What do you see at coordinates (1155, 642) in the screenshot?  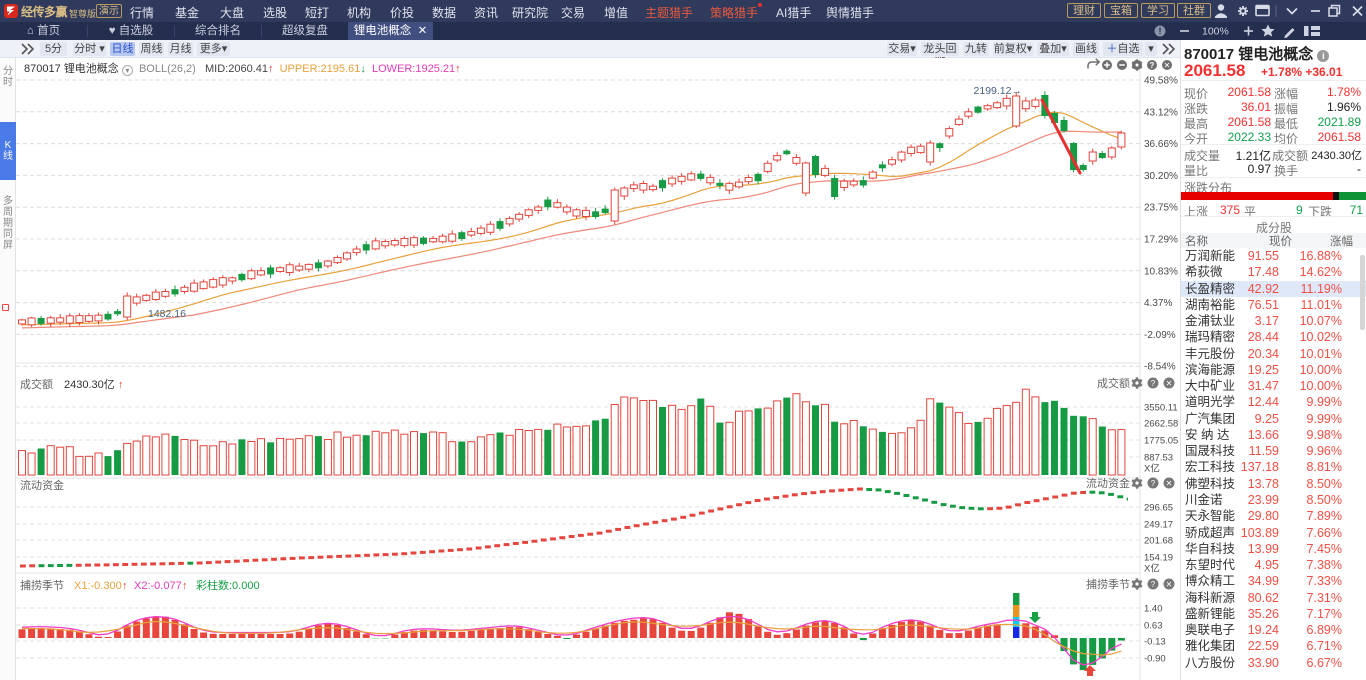 I see `svg-text: -0.13` at bounding box center [1155, 642].